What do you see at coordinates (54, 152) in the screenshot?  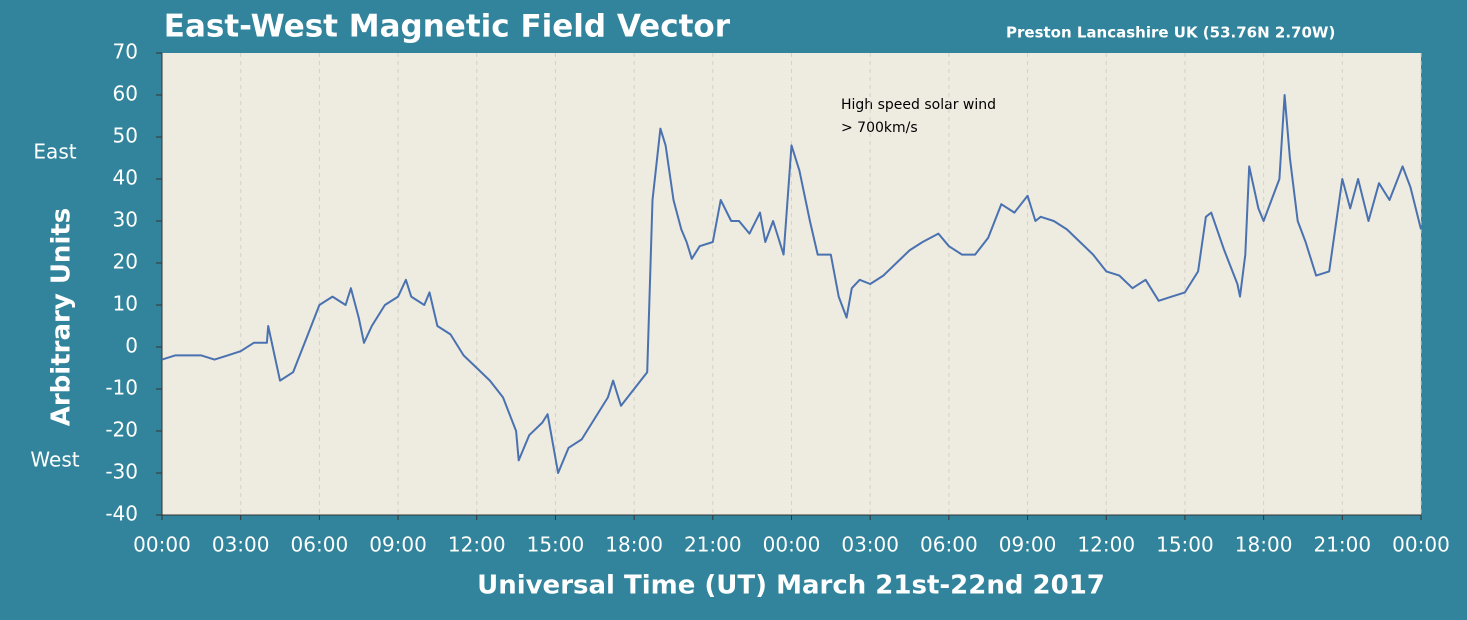 I see `east-label: East` at bounding box center [54, 152].